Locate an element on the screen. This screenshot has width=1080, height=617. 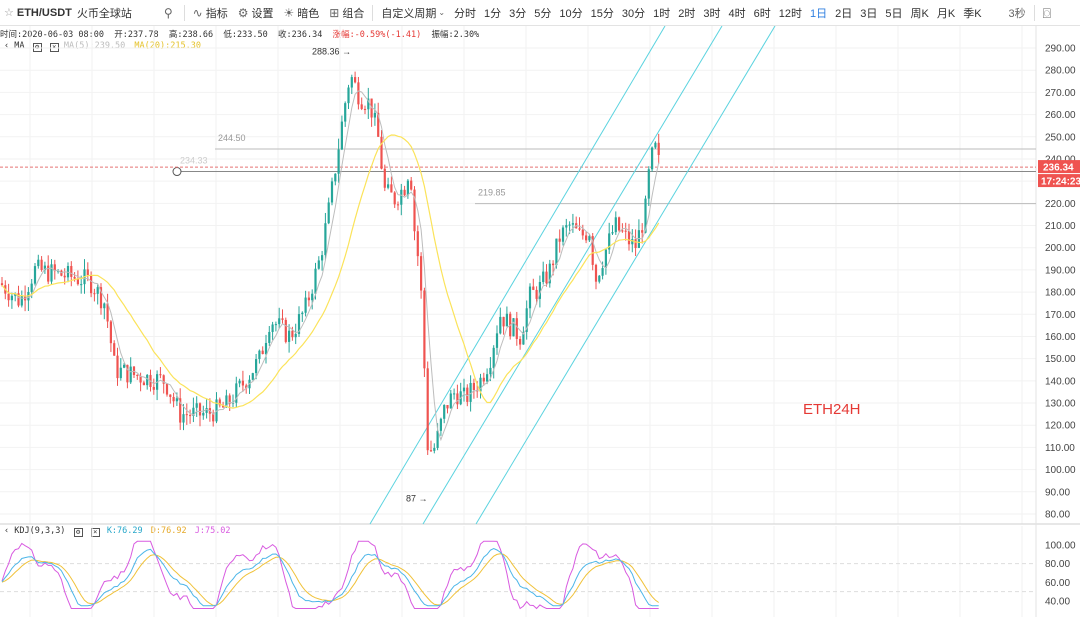
search-icon: ⚲ is located at coordinates (168, 12).